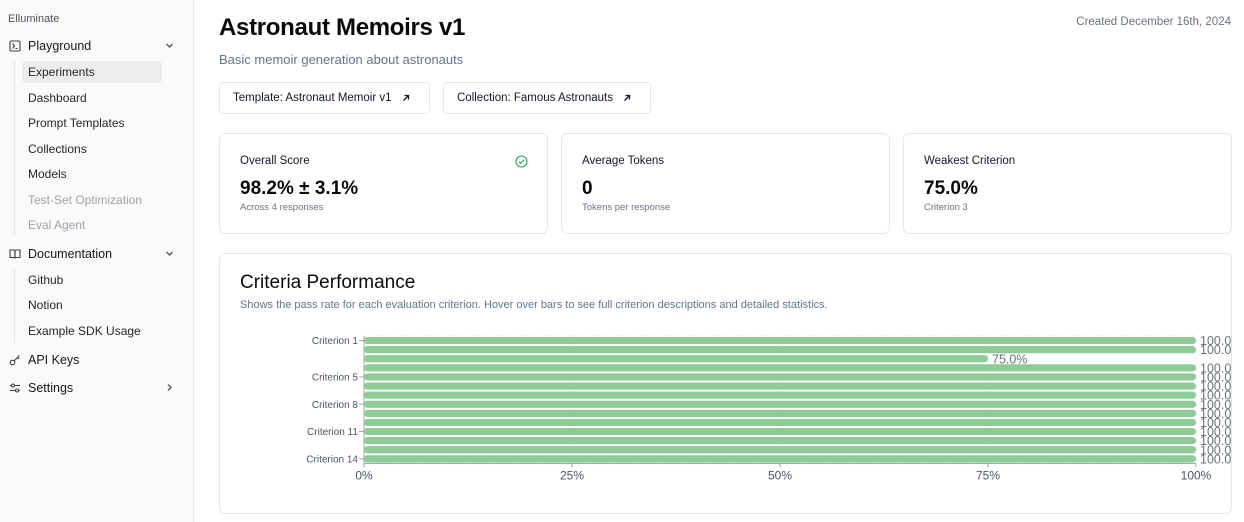 Image resolution: width=1244 pixels, height=522 pixels. What do you see at coordinates (335, 405) in the screenshot?
I see `chart-y-tick-label: Criterion 8` at bounding box center [335, 405].